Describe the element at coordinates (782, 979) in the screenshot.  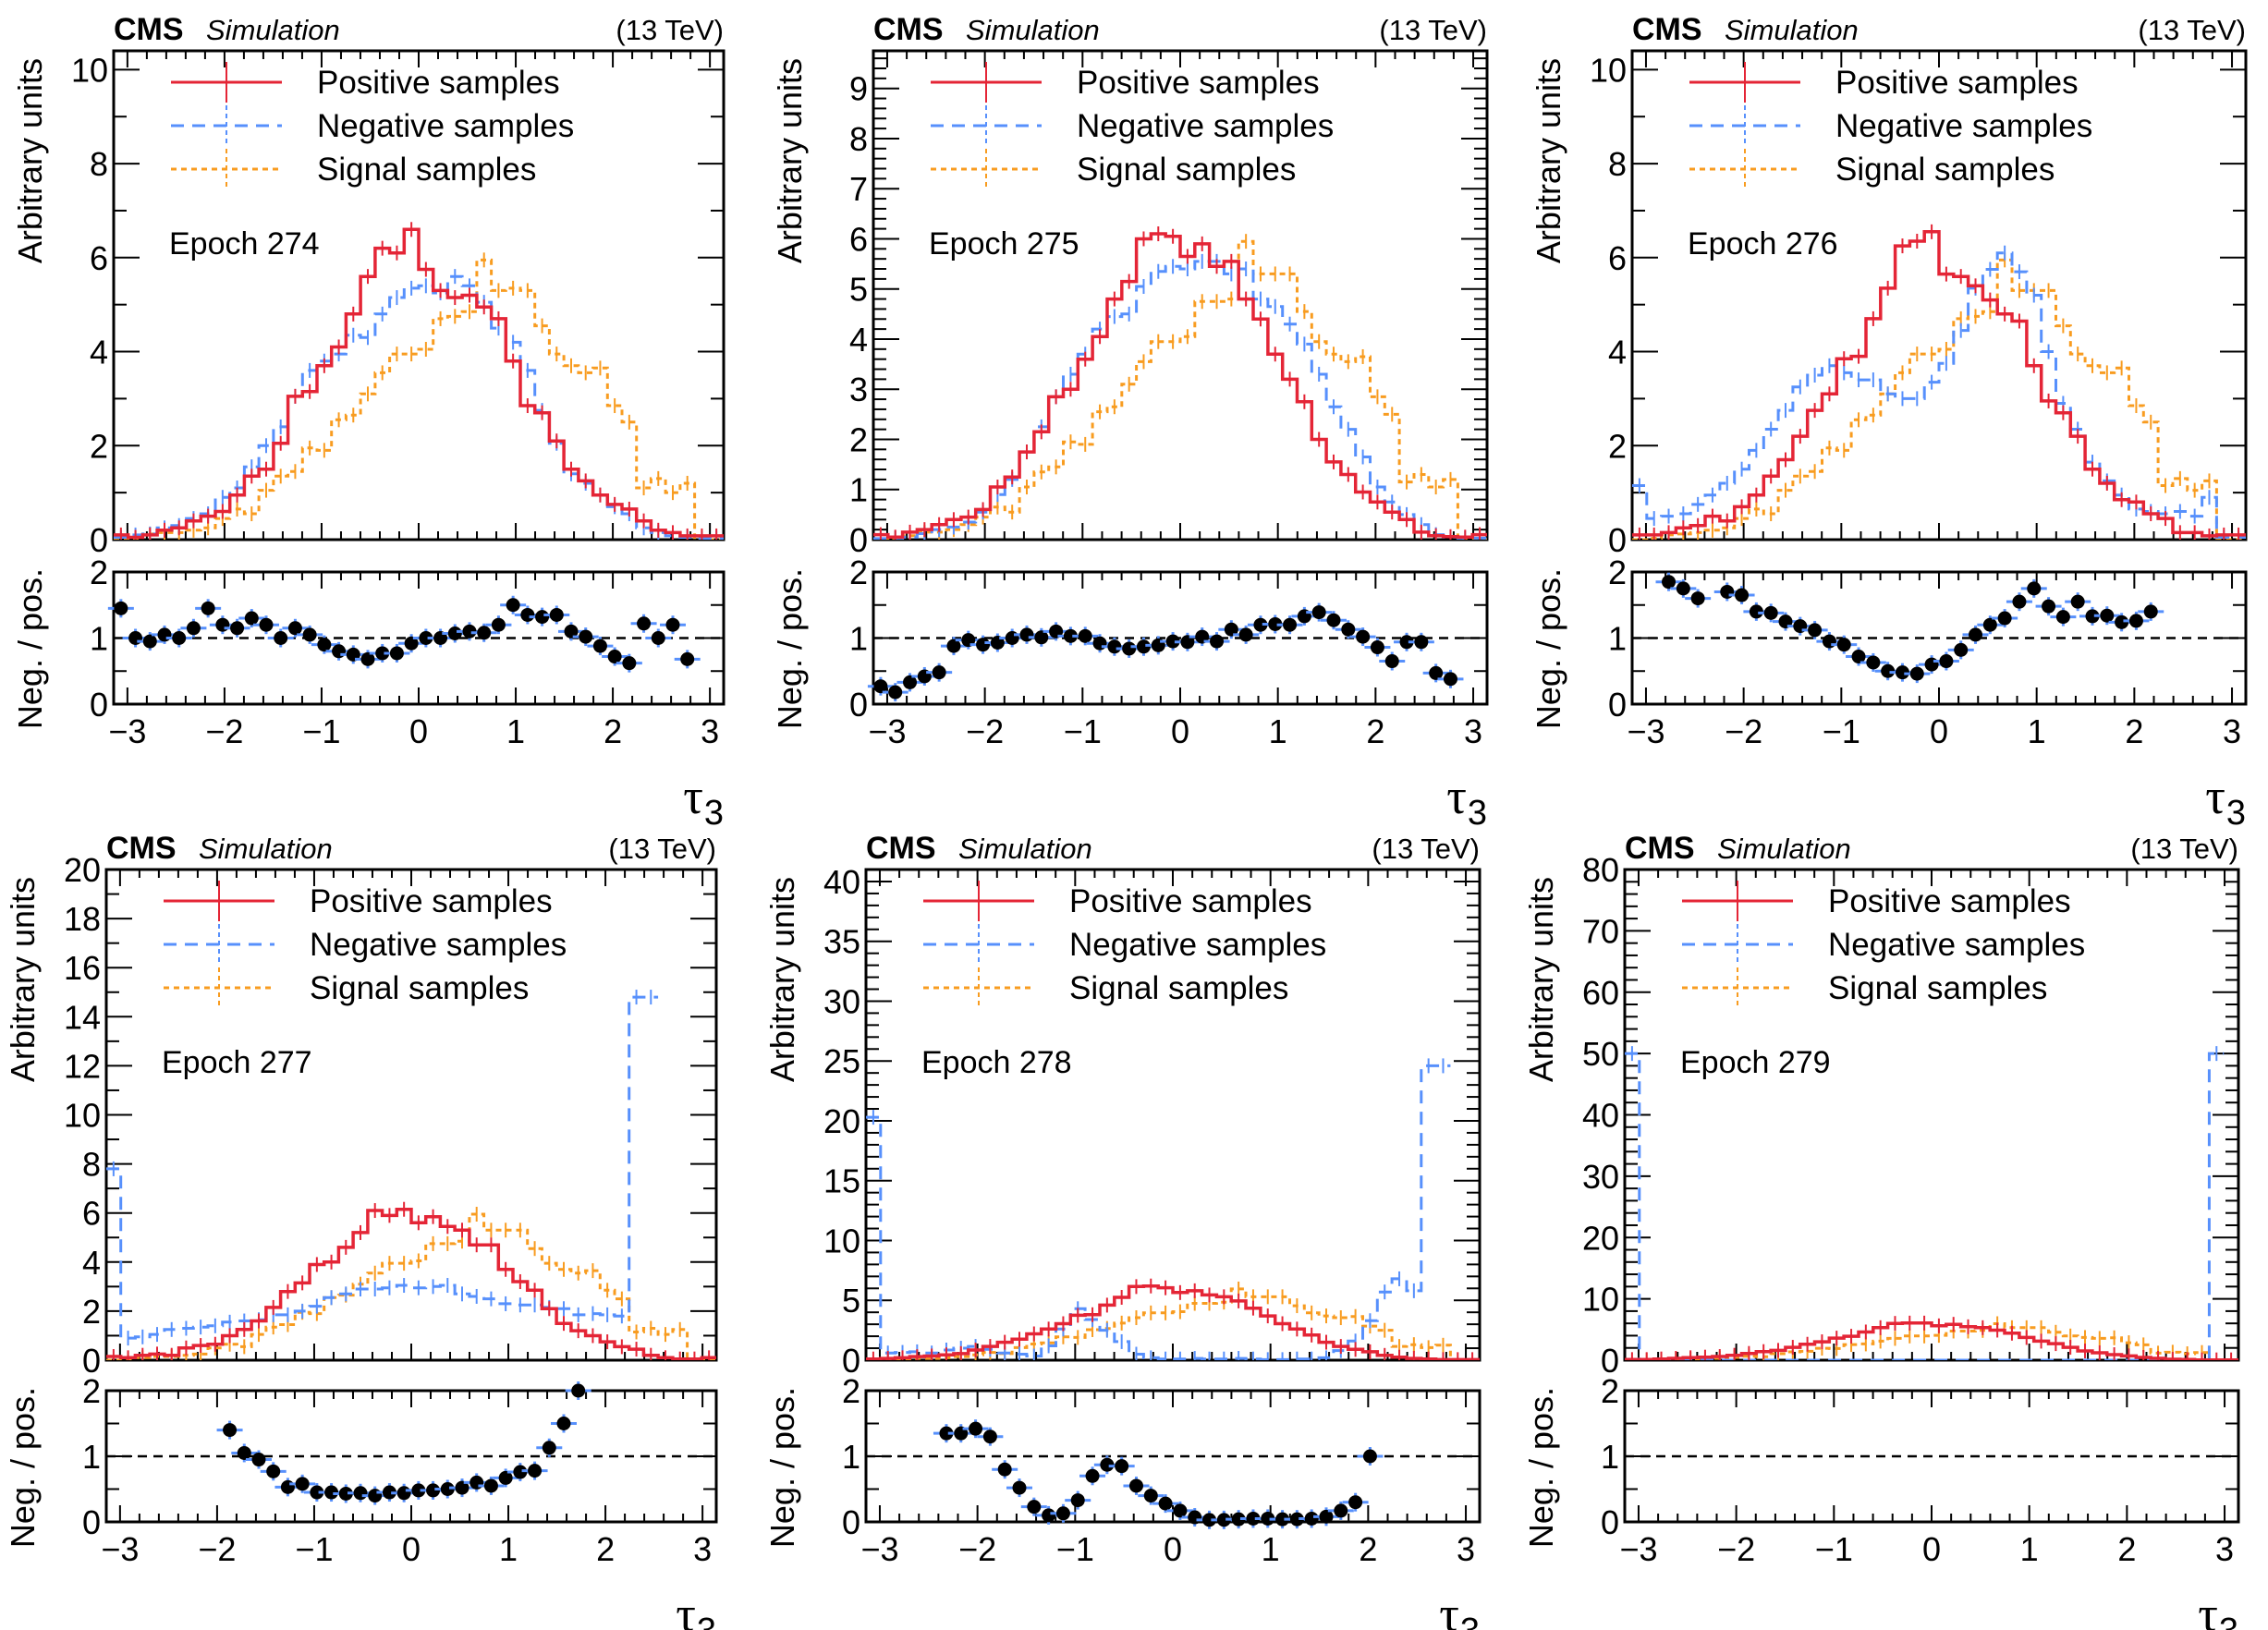
I see `y-axis-title: Arbitrary units` at that location.